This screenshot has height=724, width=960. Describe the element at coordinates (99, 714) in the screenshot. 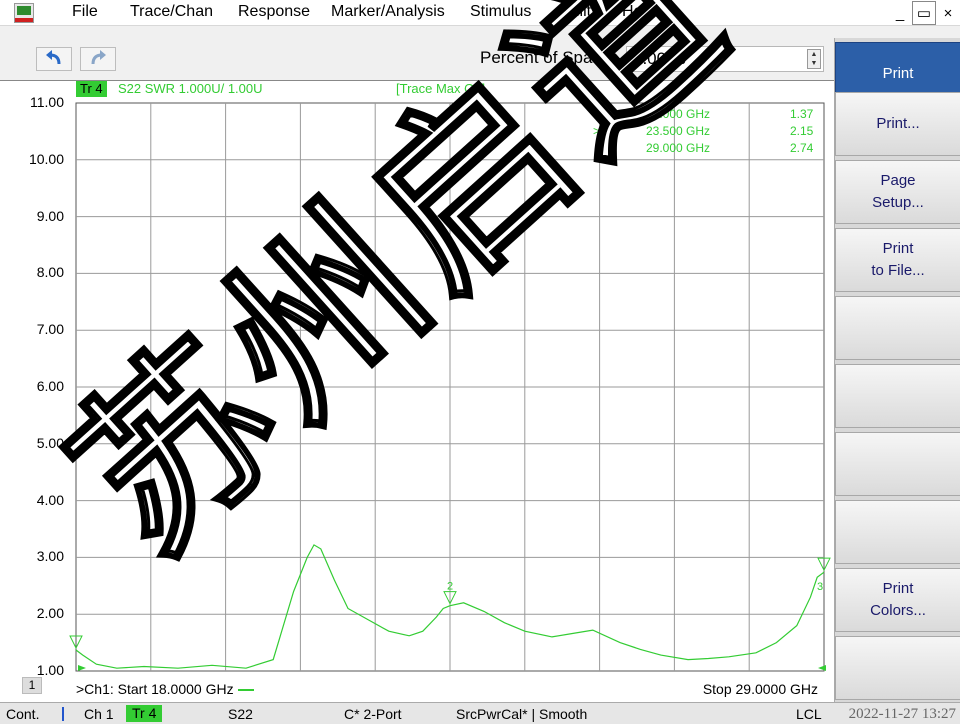

I see `status-channel: Ch 1` at that location.